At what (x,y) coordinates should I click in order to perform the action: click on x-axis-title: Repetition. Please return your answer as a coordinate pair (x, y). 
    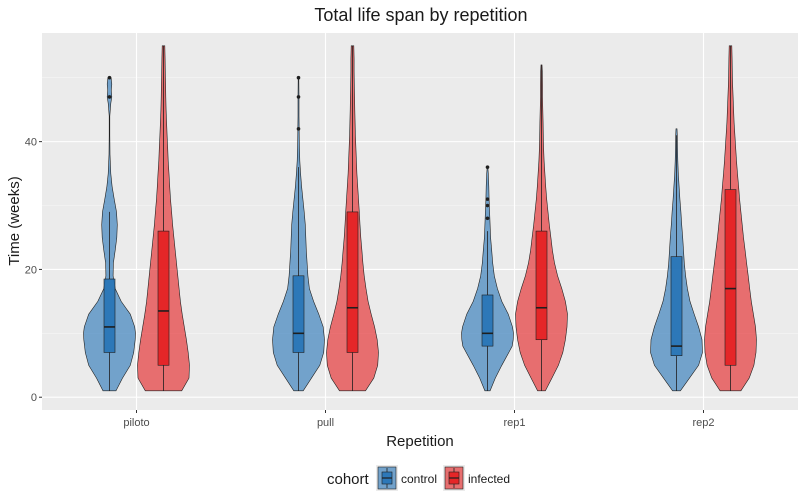
    Looking at the image, I should click on (420, 441).